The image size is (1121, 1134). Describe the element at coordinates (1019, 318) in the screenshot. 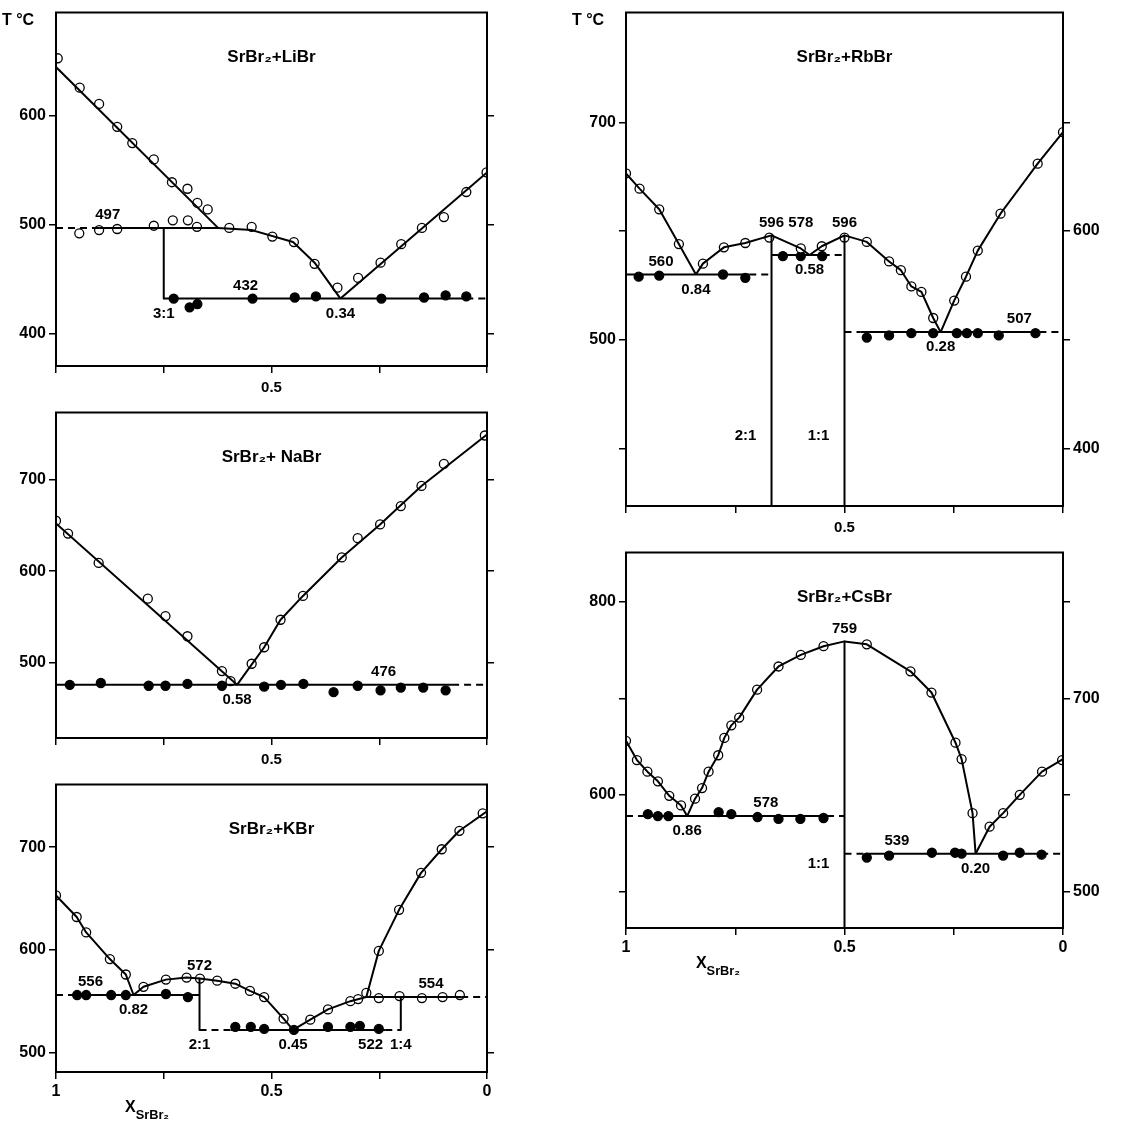

I see `annotation: 507` at that location.